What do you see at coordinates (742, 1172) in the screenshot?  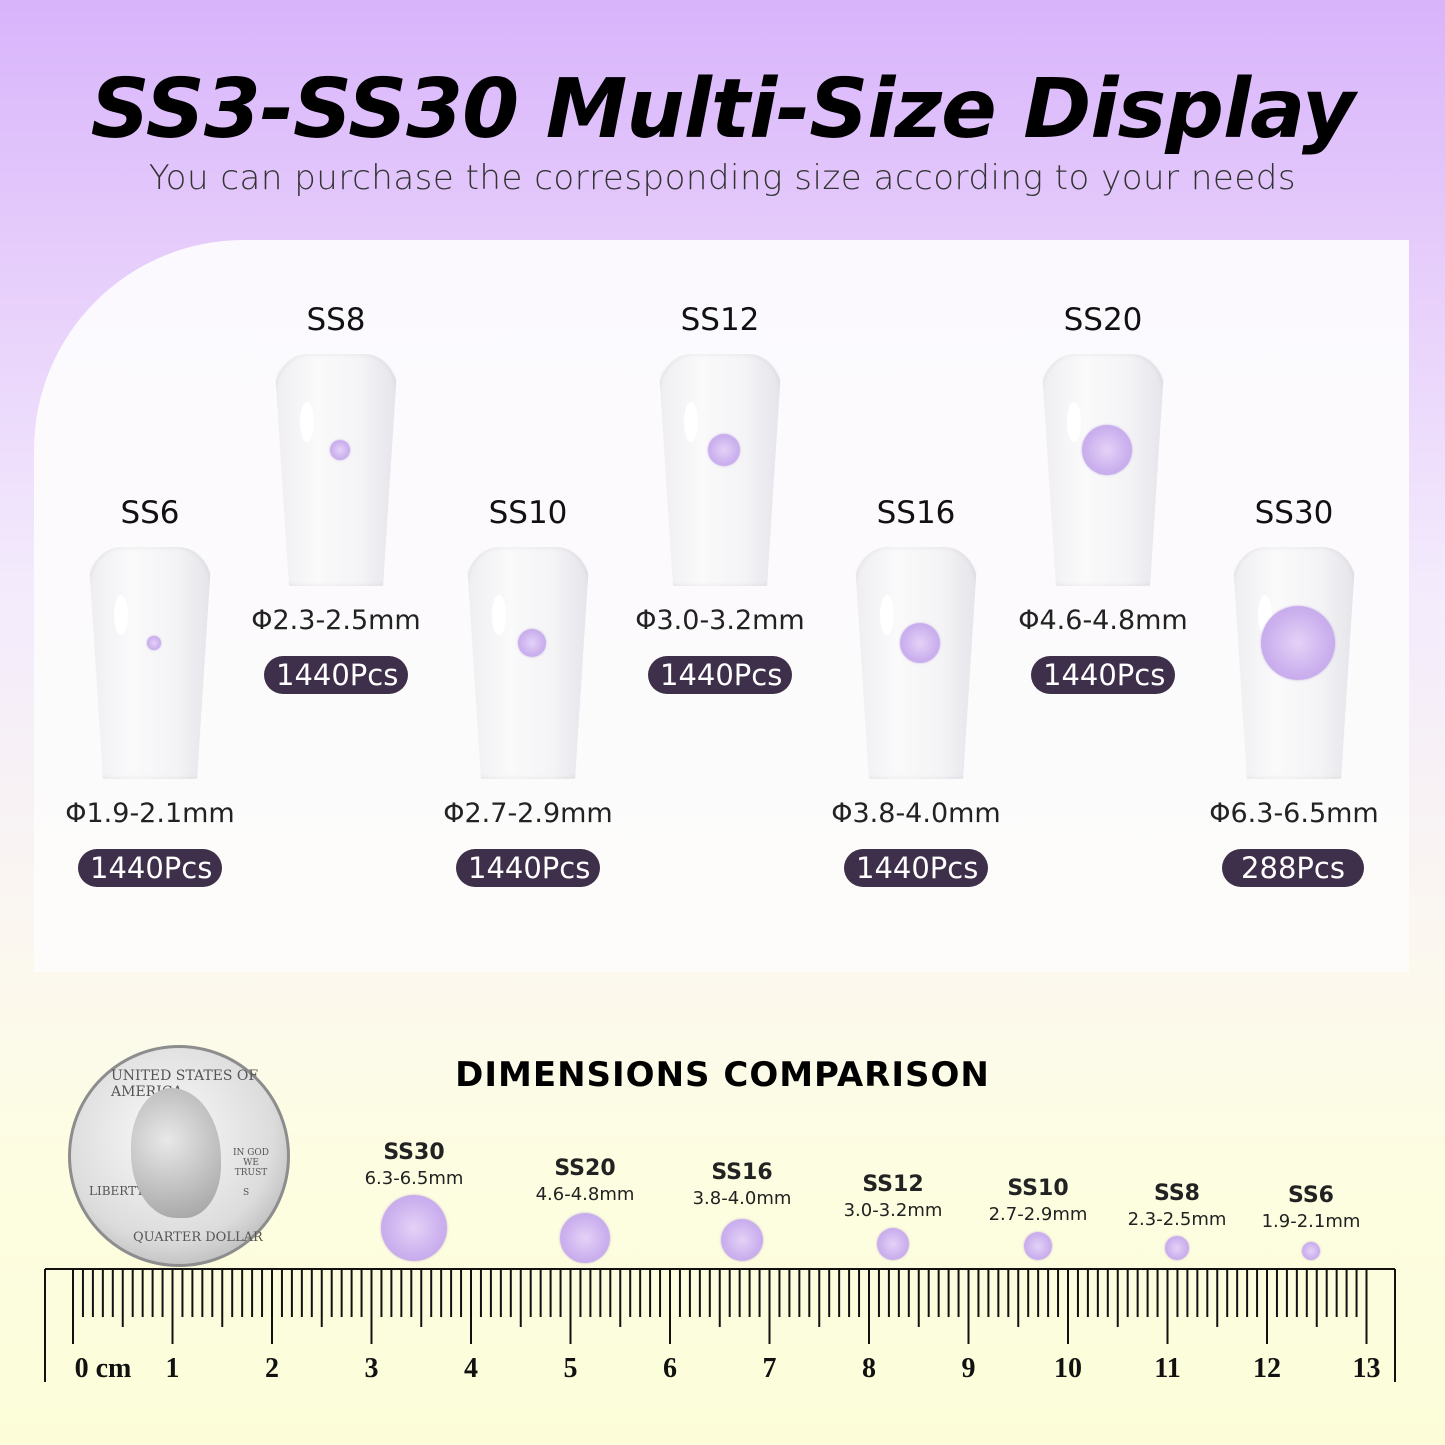 I see `comparison-size-label: SS16` at bounding box center [742, 1172].